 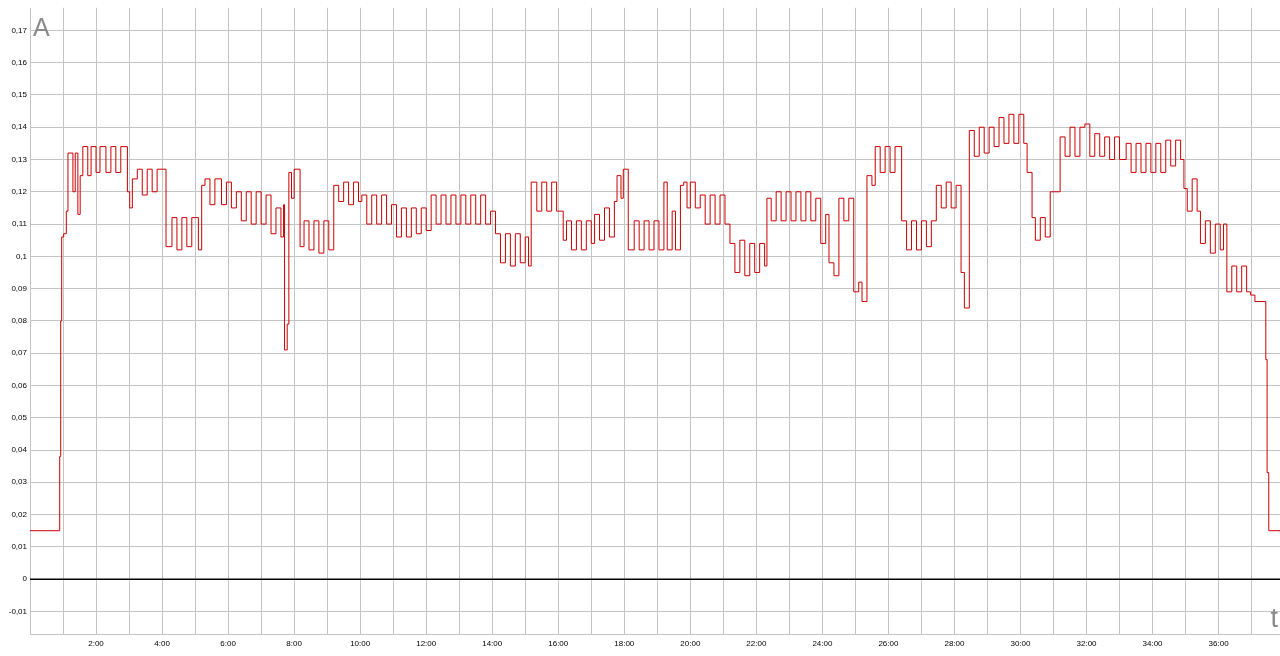 What do you see at coordinates (21, 256) in the screenshot?
I see `y-tick-label: 0,1` at bounding box center [21, 256].